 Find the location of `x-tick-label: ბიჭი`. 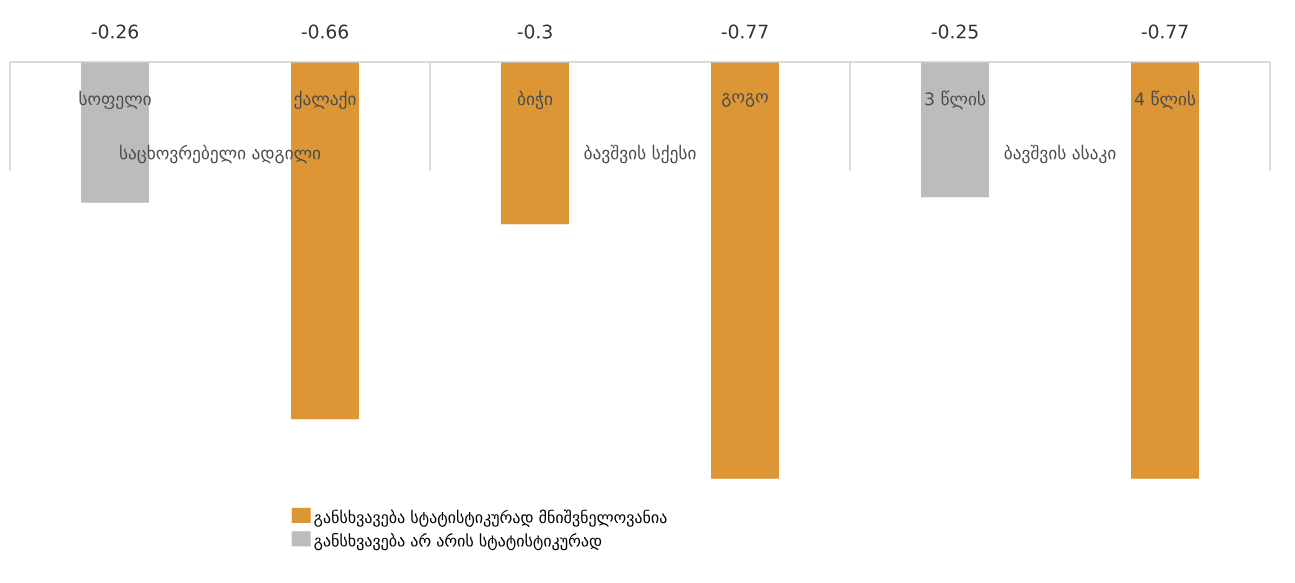

x-tick-label: ბიჭი is located at coordinates (535, 100).